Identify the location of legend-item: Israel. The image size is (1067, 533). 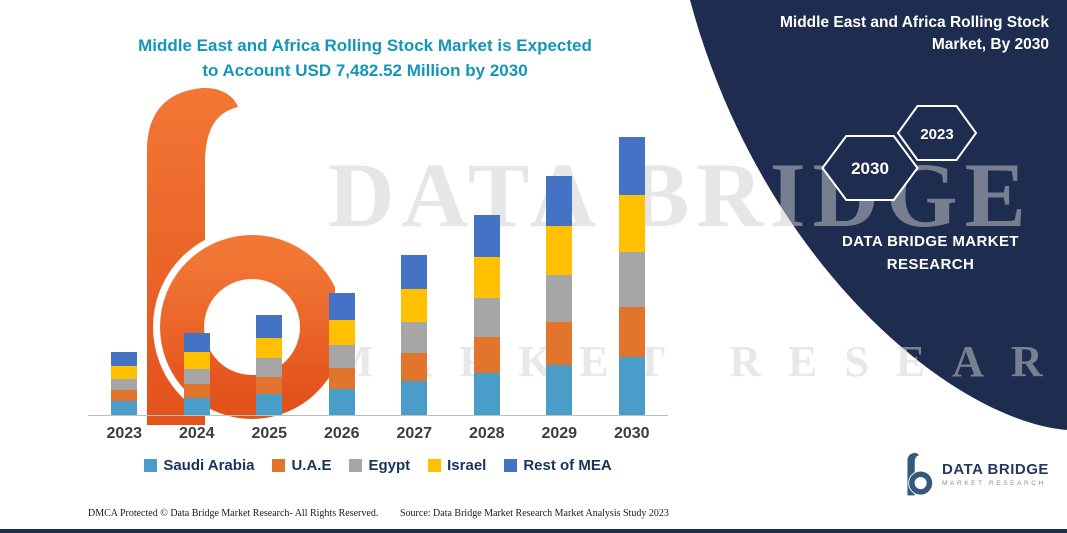
(457, 465).